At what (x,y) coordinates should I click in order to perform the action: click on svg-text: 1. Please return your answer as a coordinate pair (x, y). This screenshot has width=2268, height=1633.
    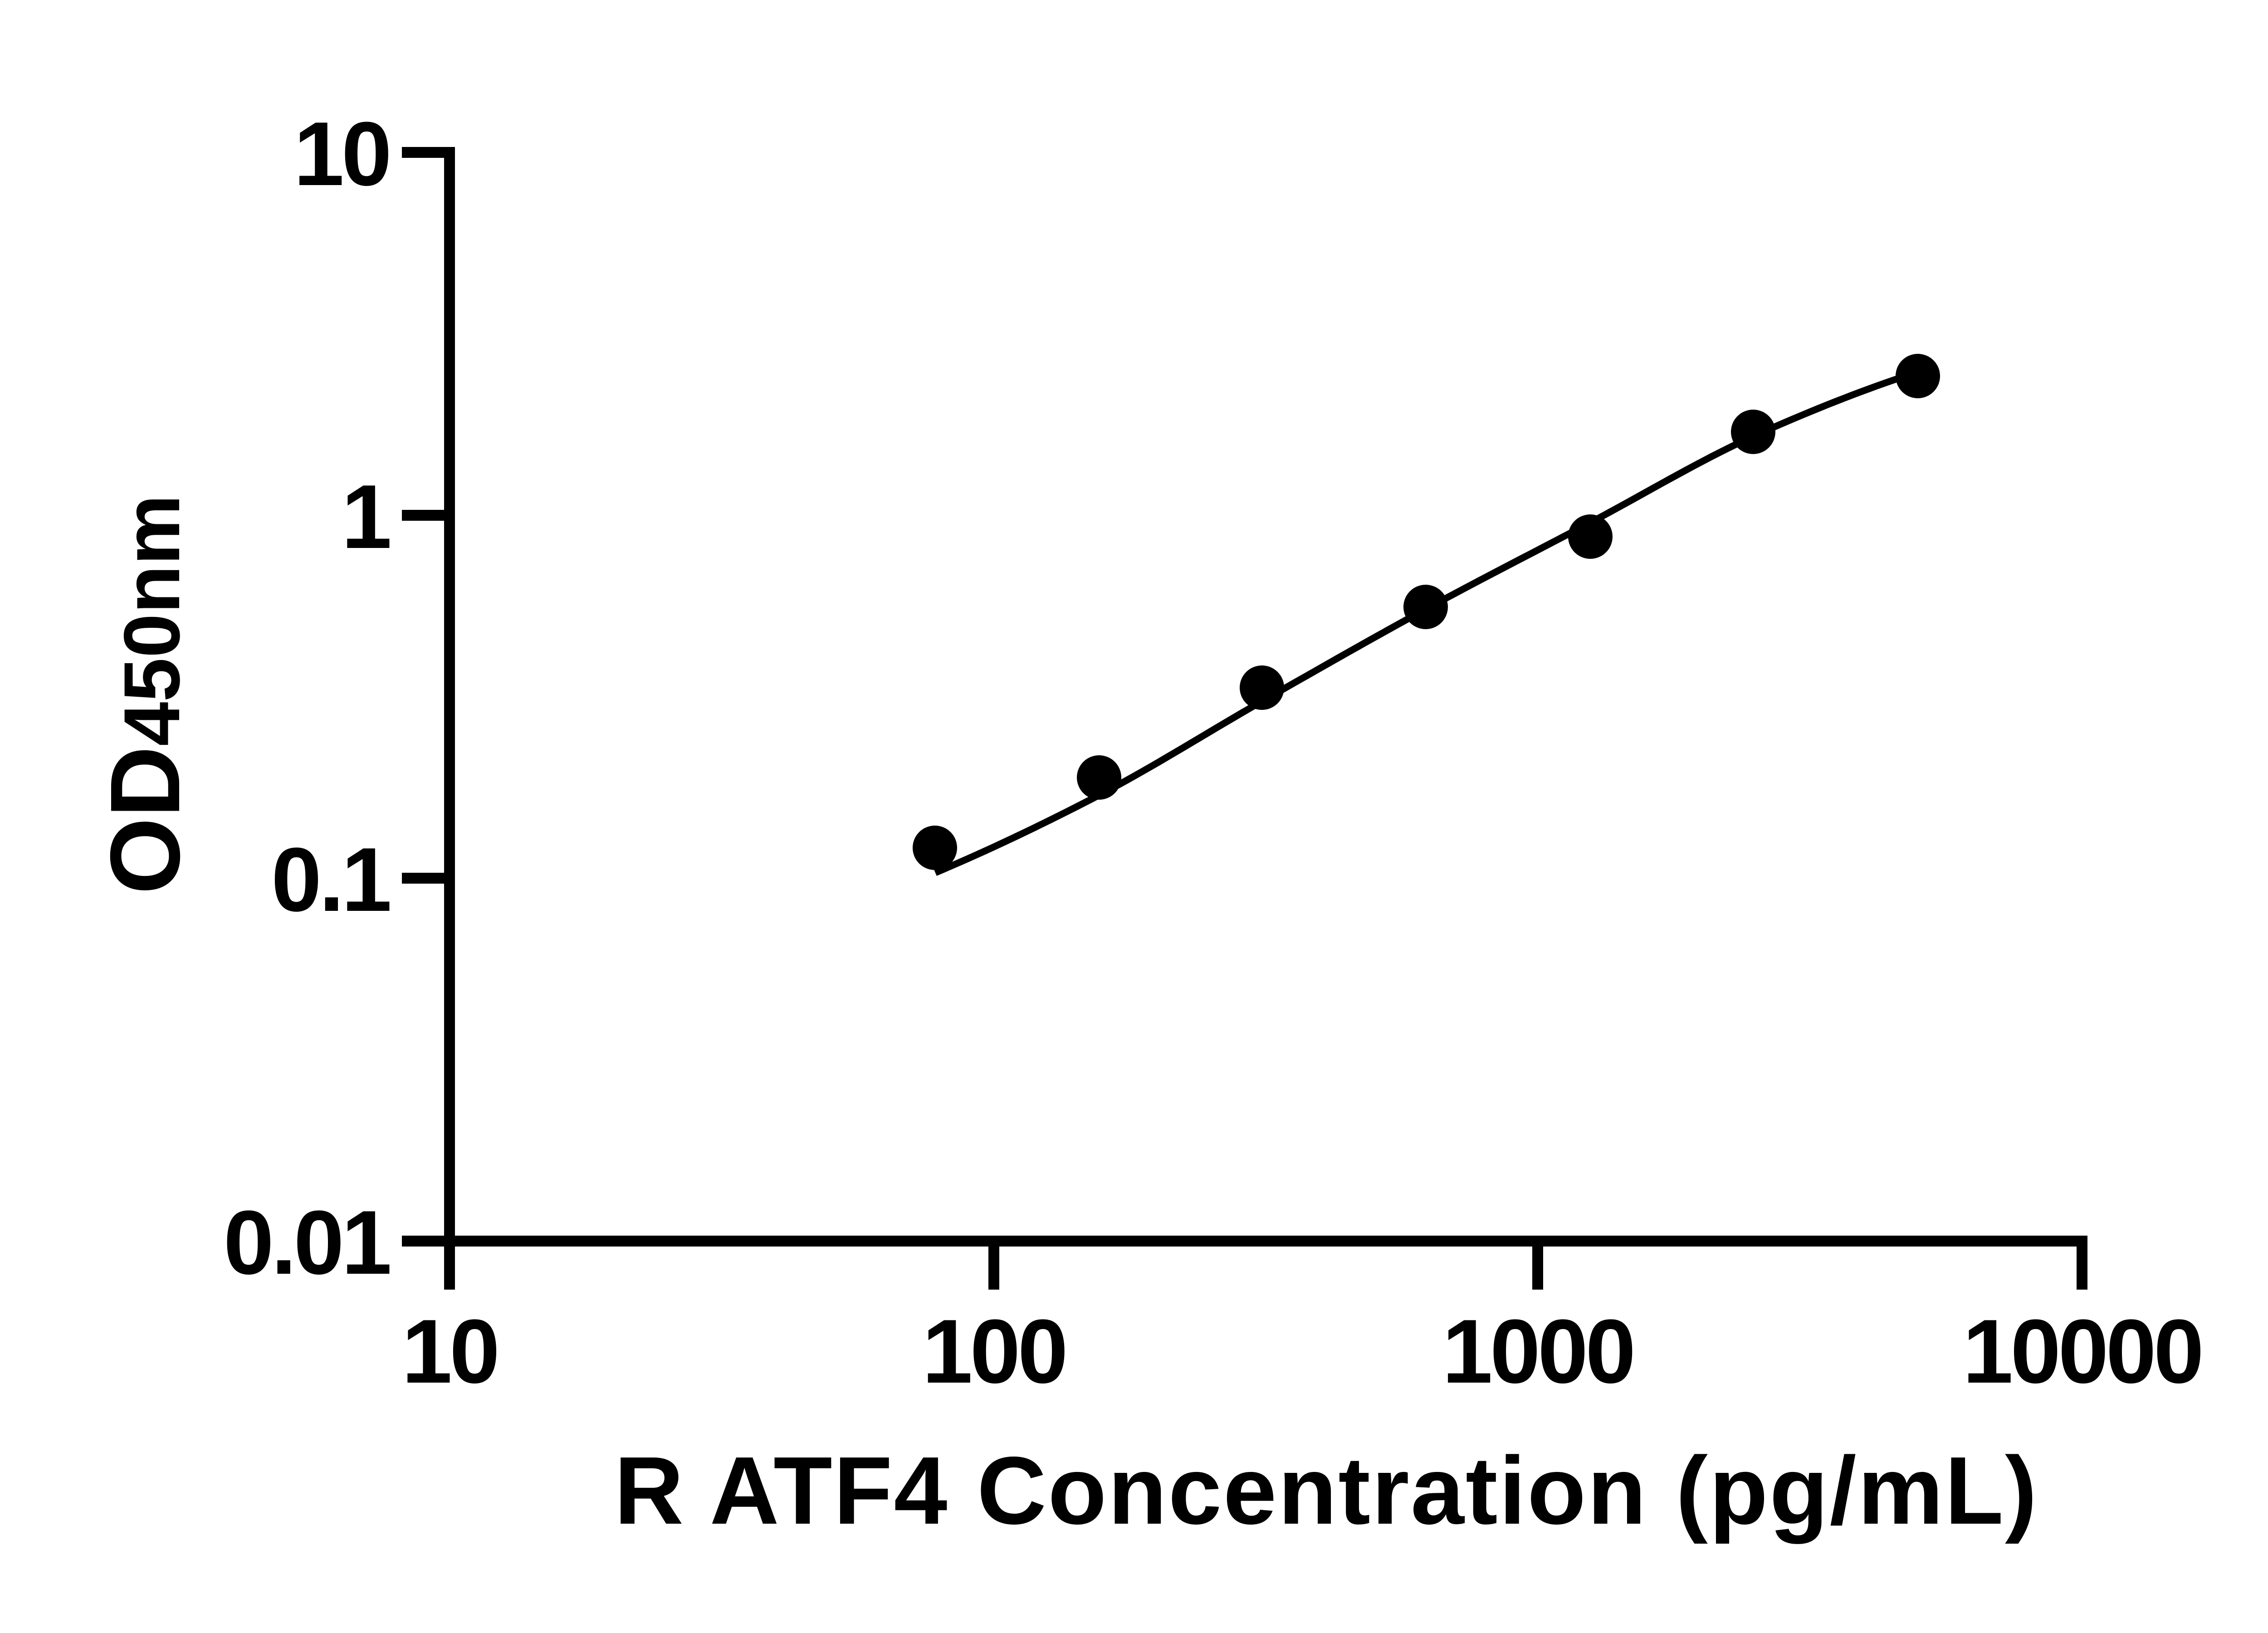
    Looking at the image, I should click on (366, 516).